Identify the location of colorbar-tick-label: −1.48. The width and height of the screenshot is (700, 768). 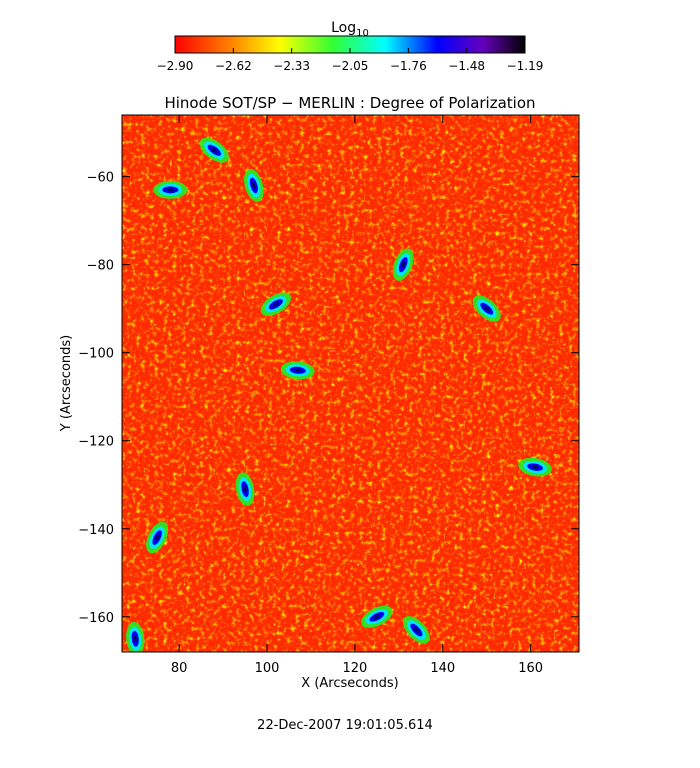
(466, 66).